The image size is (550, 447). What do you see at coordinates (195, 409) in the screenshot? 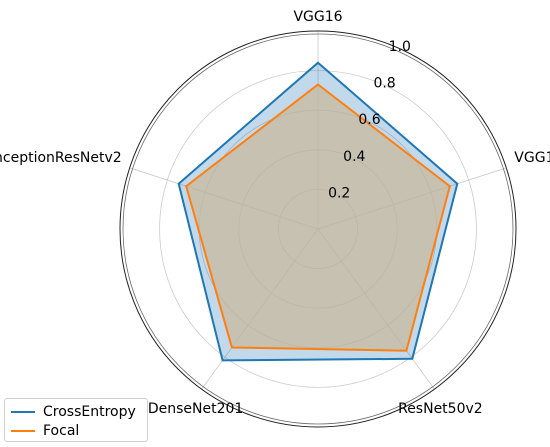
I see `axis-label-3: DenseNet201` at bounding box center [195, 409].